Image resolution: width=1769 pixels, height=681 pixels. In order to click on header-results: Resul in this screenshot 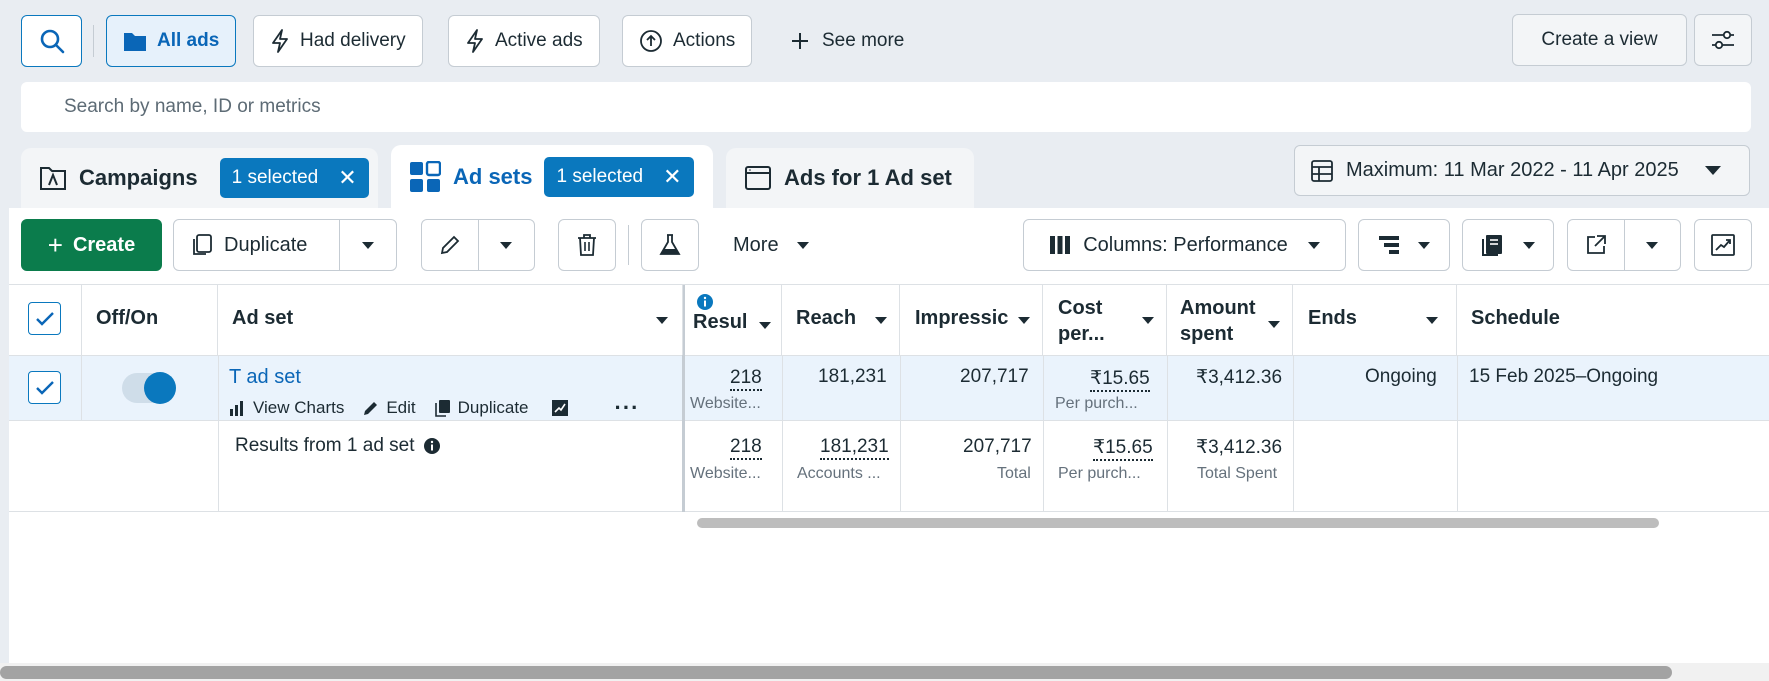, I will do `click(732, 320)`.